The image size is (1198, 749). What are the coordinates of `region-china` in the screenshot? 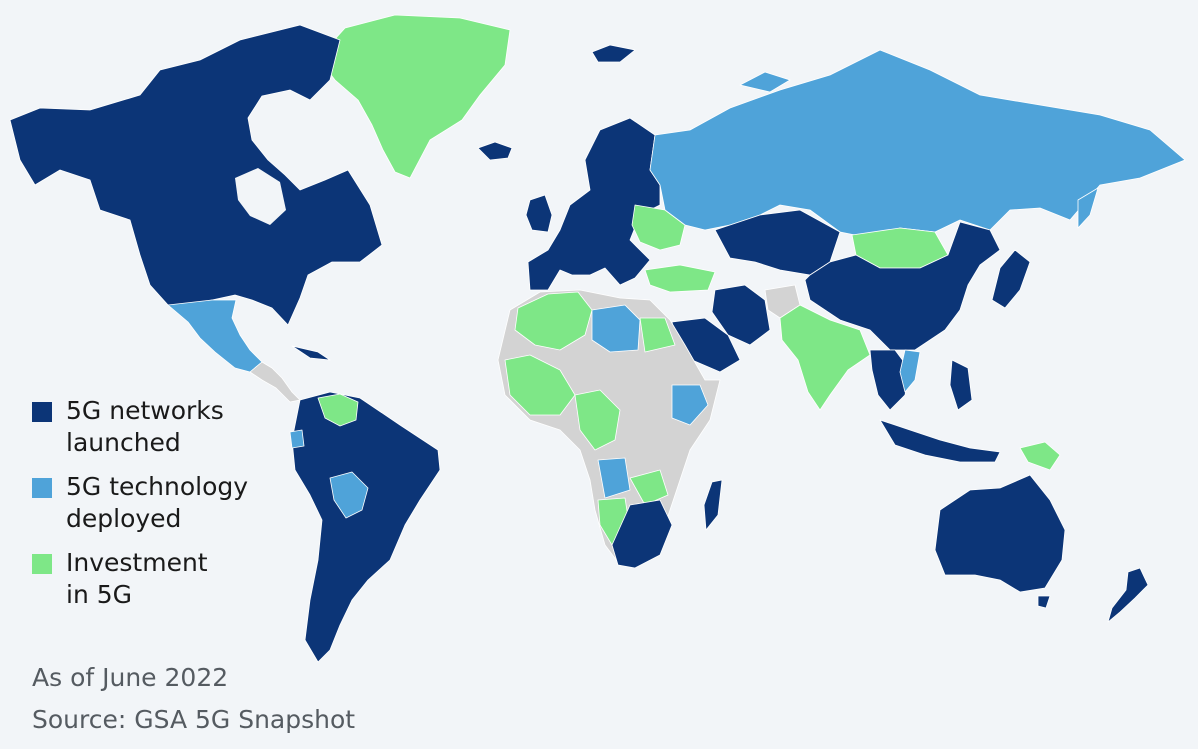 It's located at (902, 286).